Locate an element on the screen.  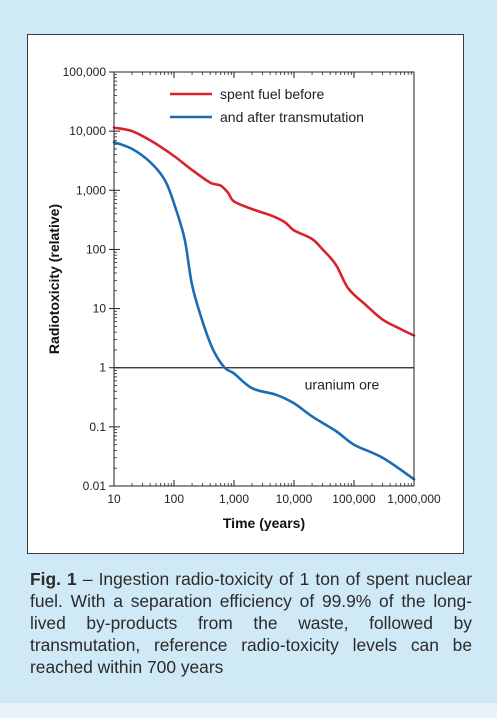
y-tick-label: 100 is located at coordinates (96, 249).